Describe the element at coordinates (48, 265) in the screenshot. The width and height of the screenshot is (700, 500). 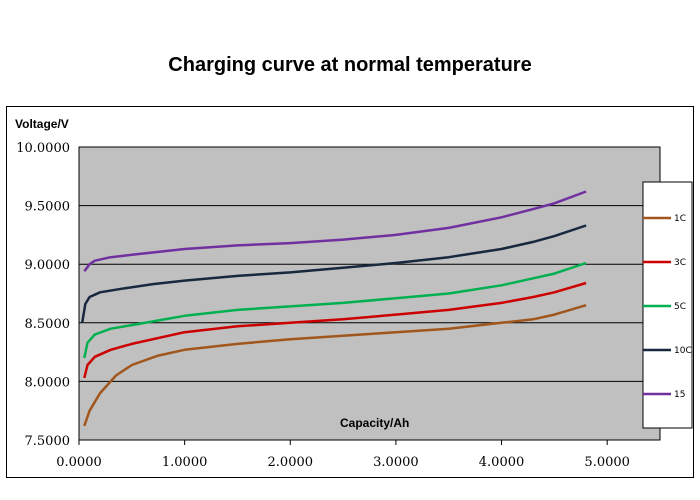
I see `y-tick-label: 9.0000` at that location.